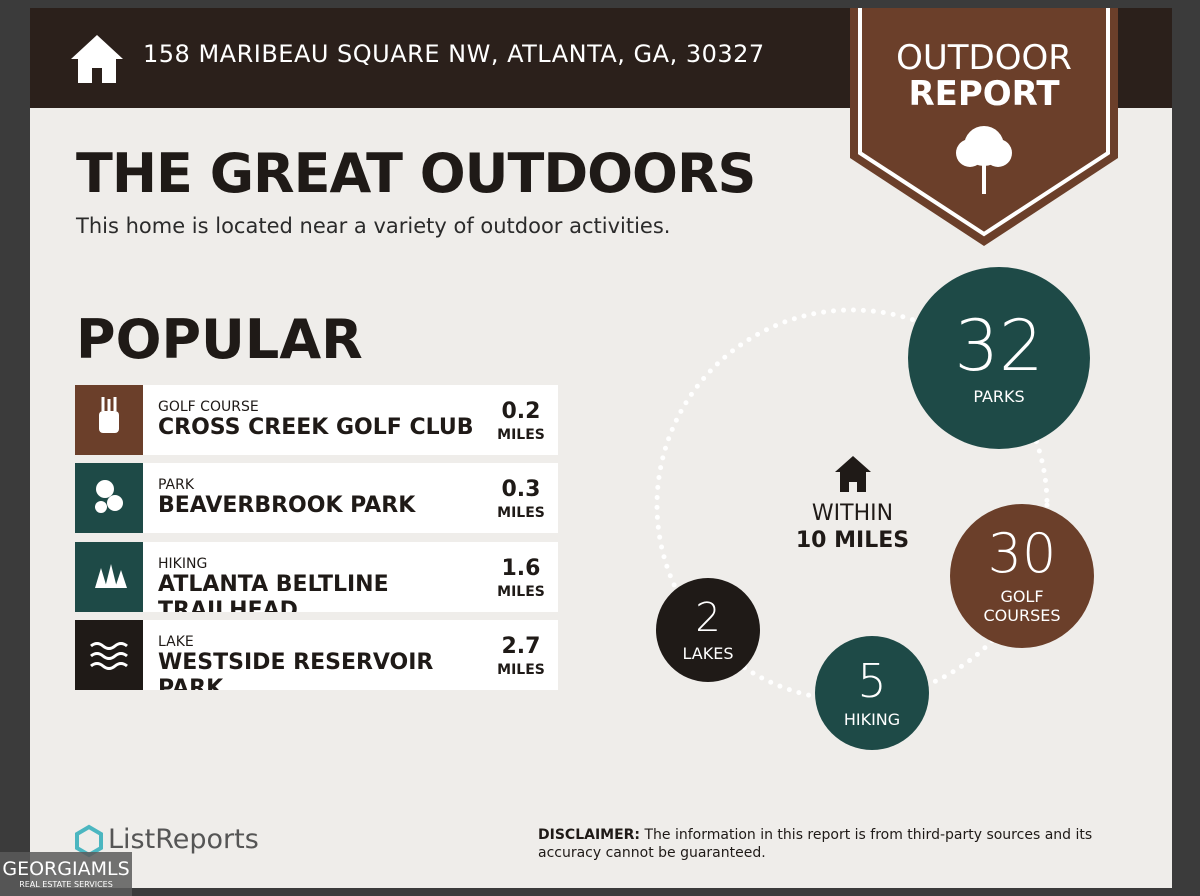  I want to click on count-circle: 5 HIKING, so click(872, 693).